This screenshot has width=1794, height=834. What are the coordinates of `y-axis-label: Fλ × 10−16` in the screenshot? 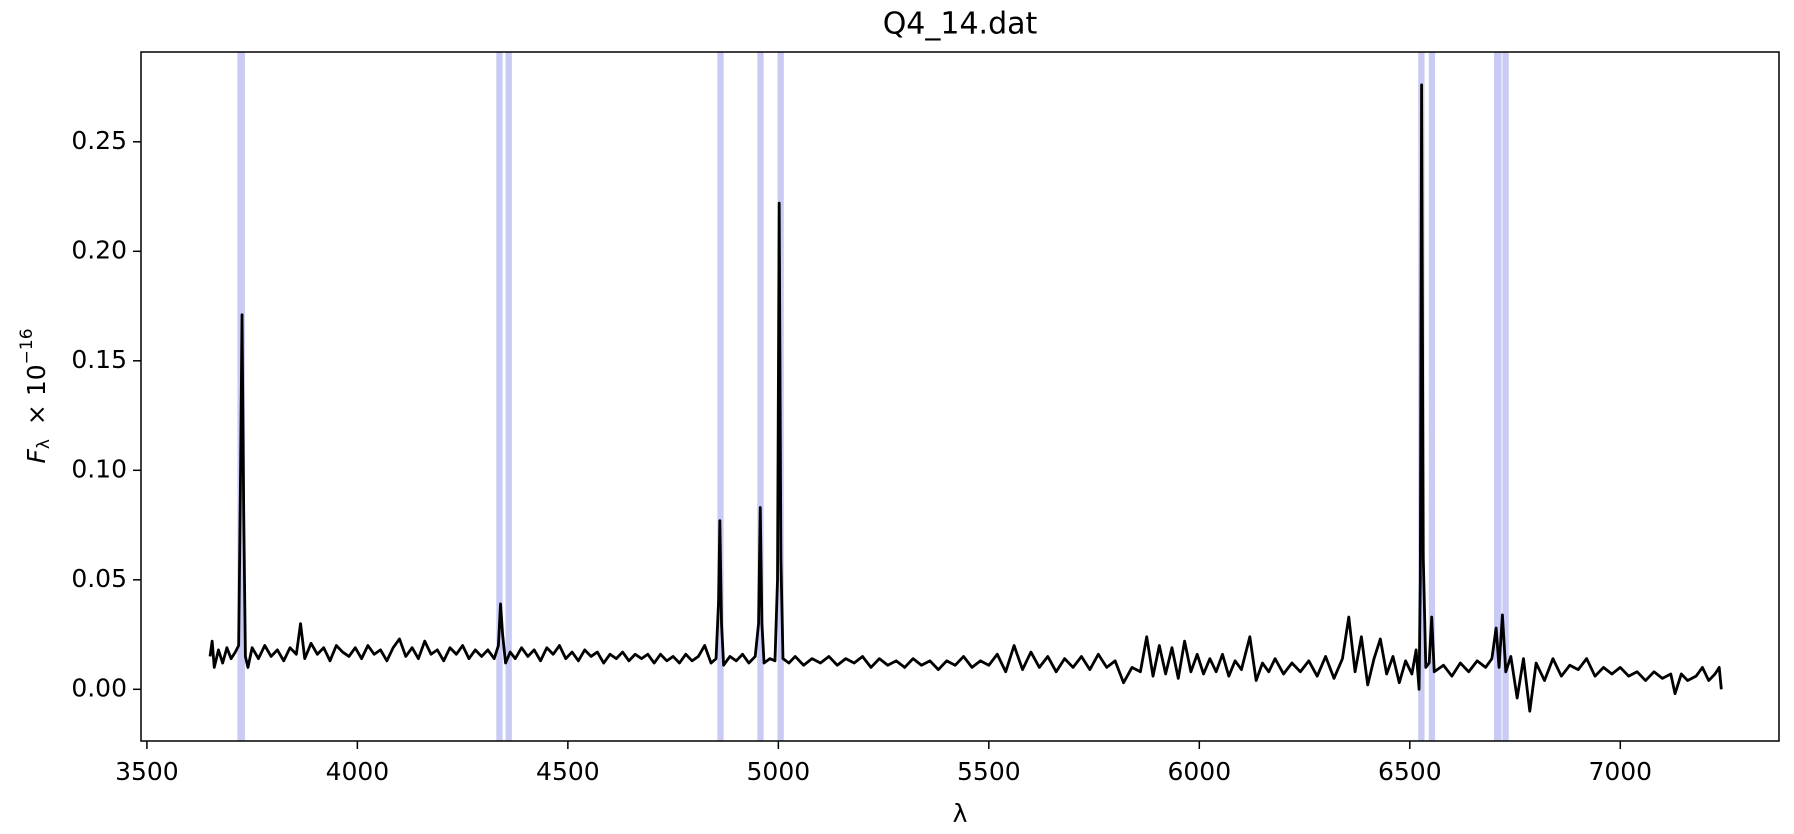 It's located at (35, 395).